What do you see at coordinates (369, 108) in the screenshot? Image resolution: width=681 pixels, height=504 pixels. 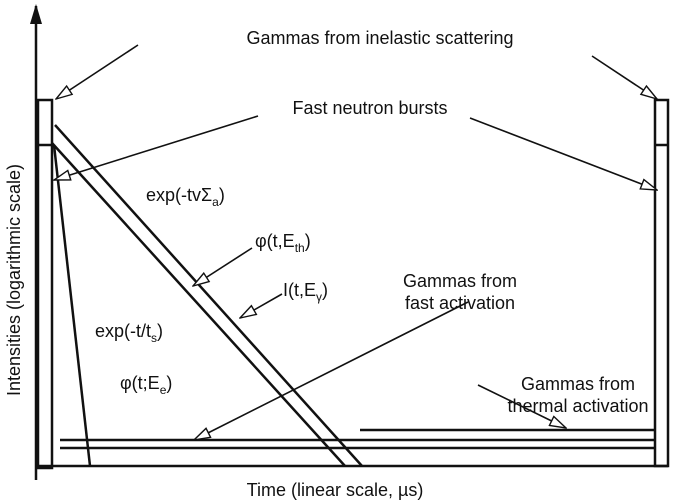 I see `label: Fast neutron bursts` at bounding box center [369, 108].